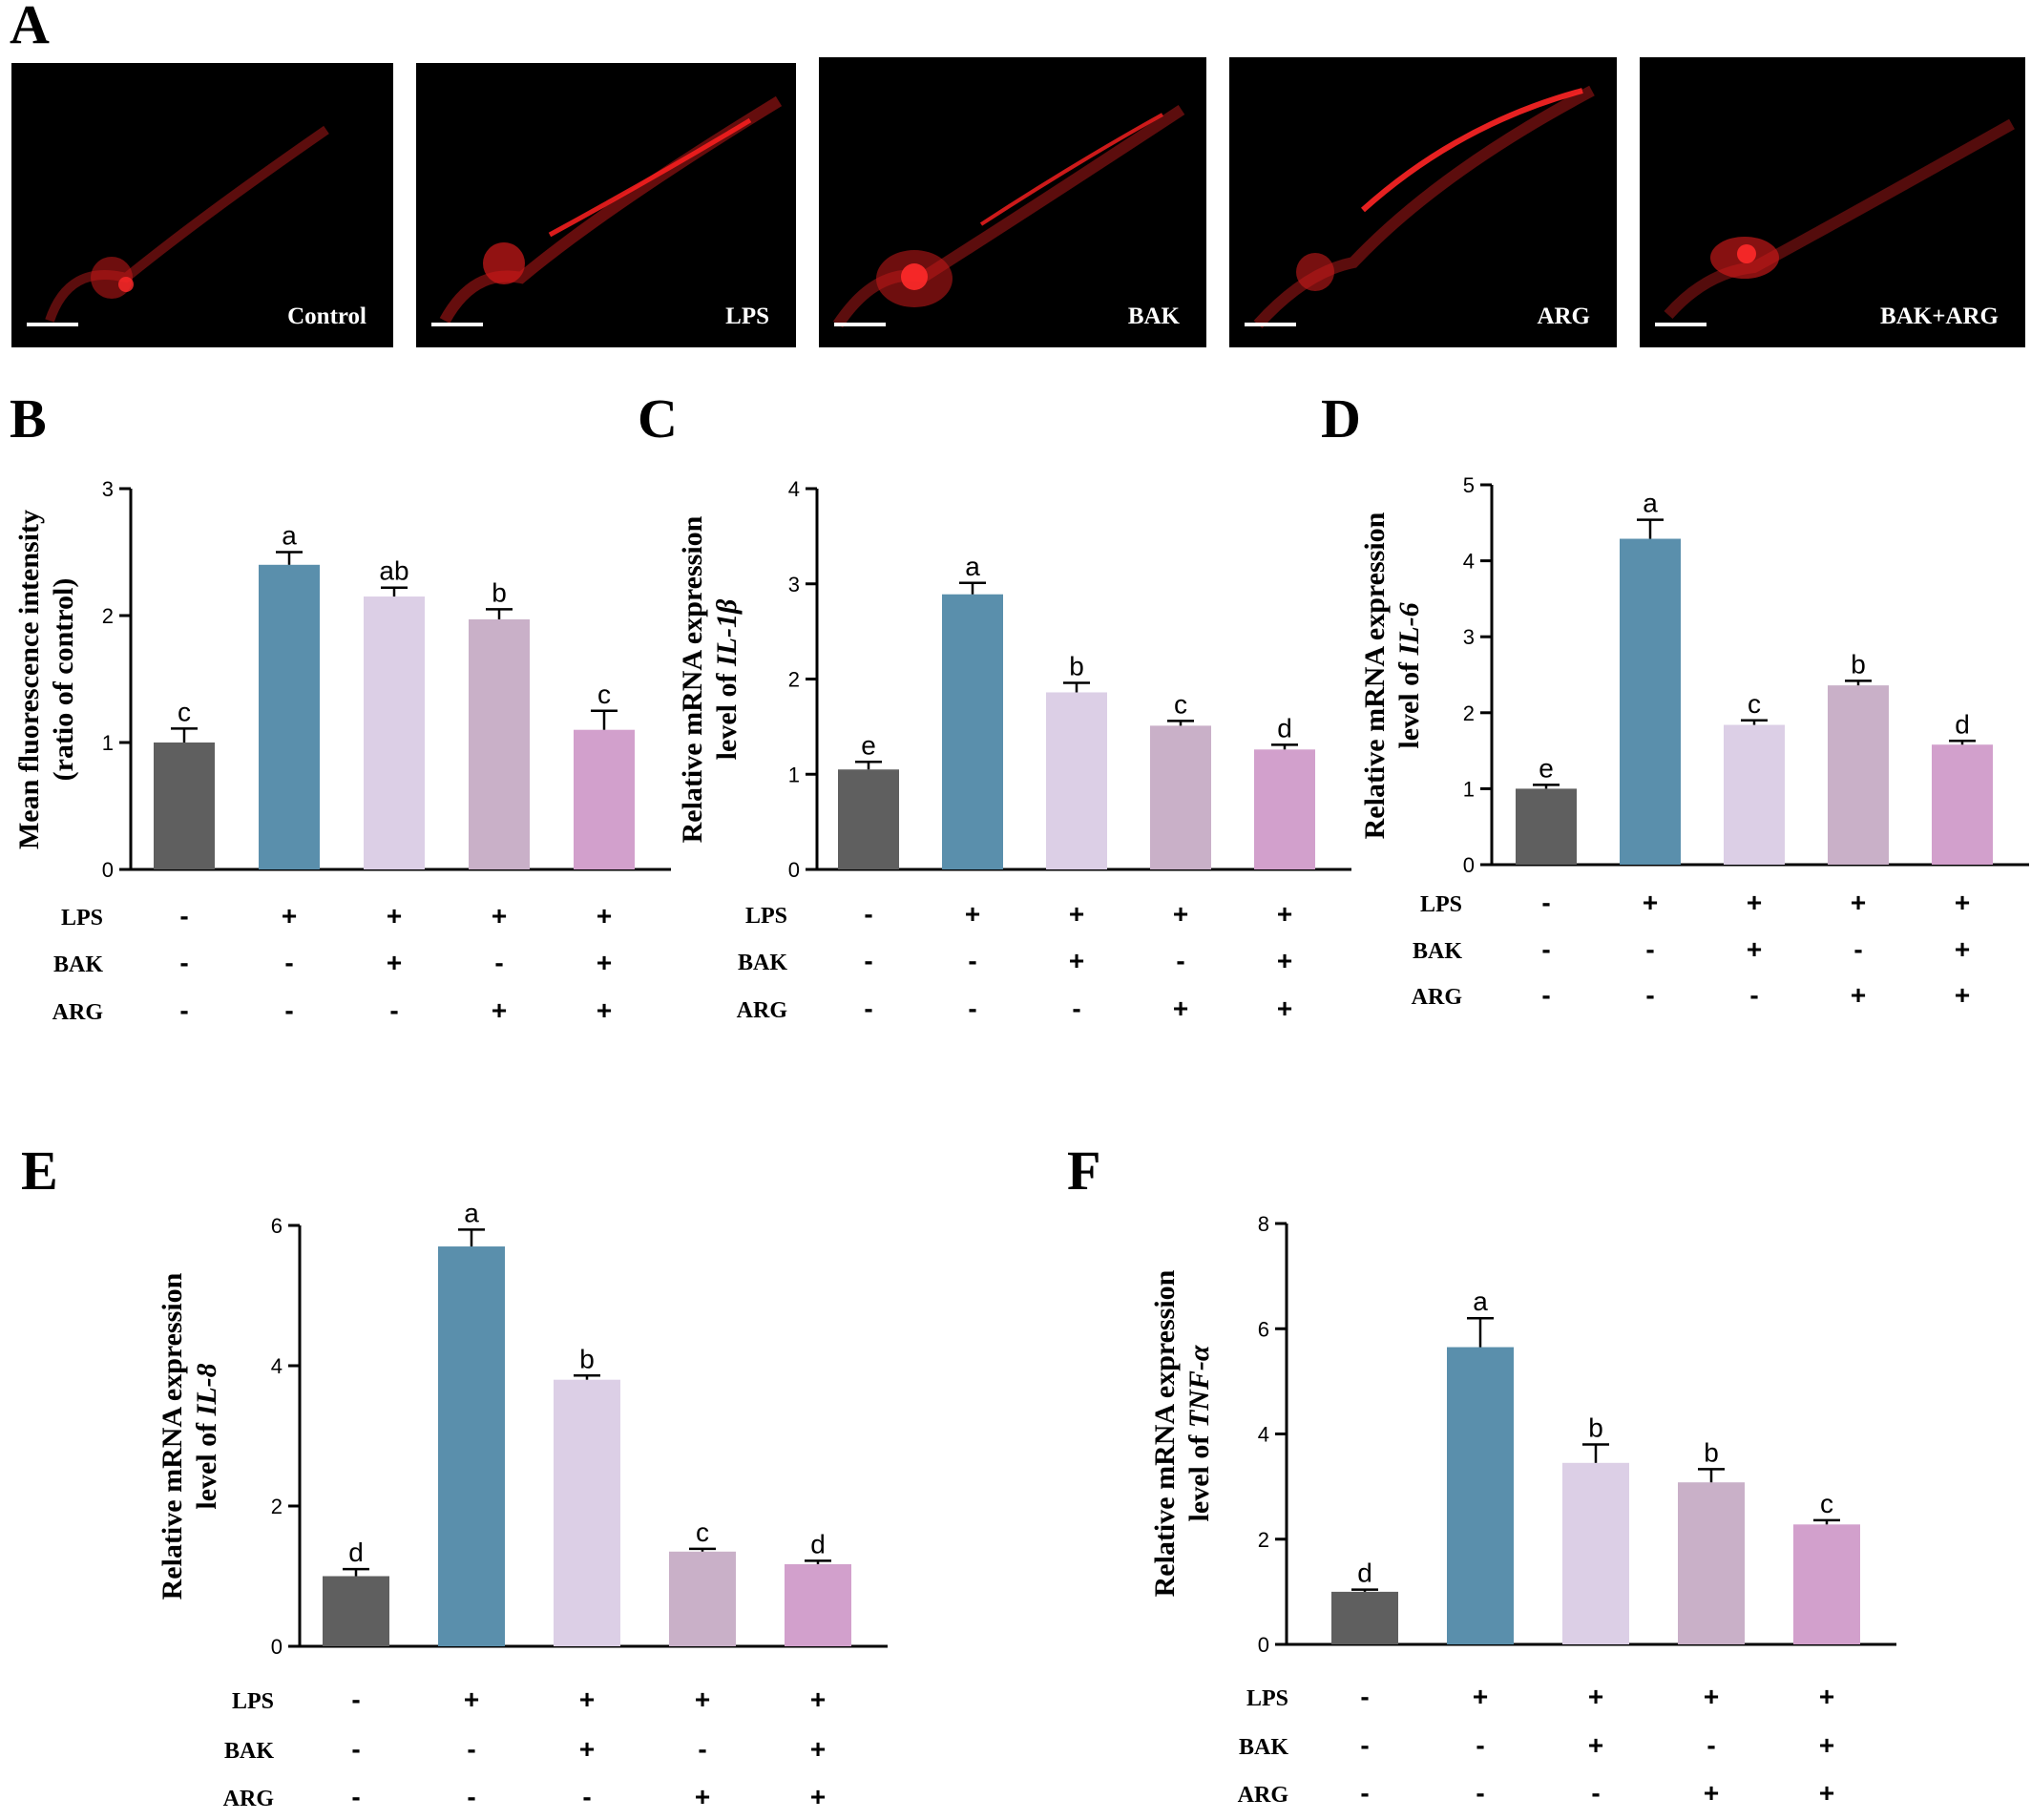  Describe the element at coordinates (747, 316) in the screenshot. I see `image-label-lps: LPS` at that location.